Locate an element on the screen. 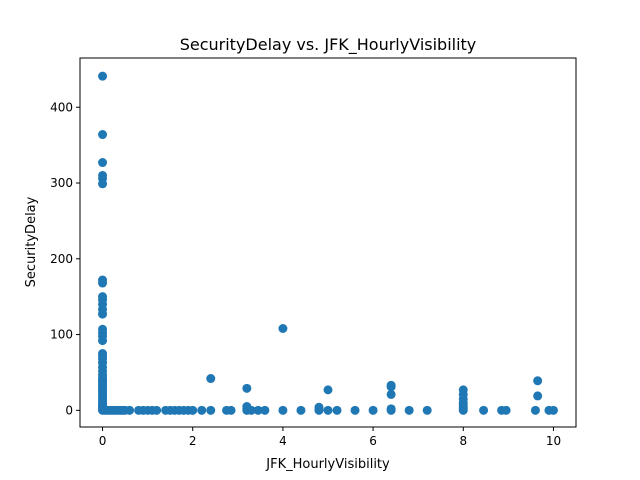  y-tick-label: 300 is located at coordinates (61, 183).